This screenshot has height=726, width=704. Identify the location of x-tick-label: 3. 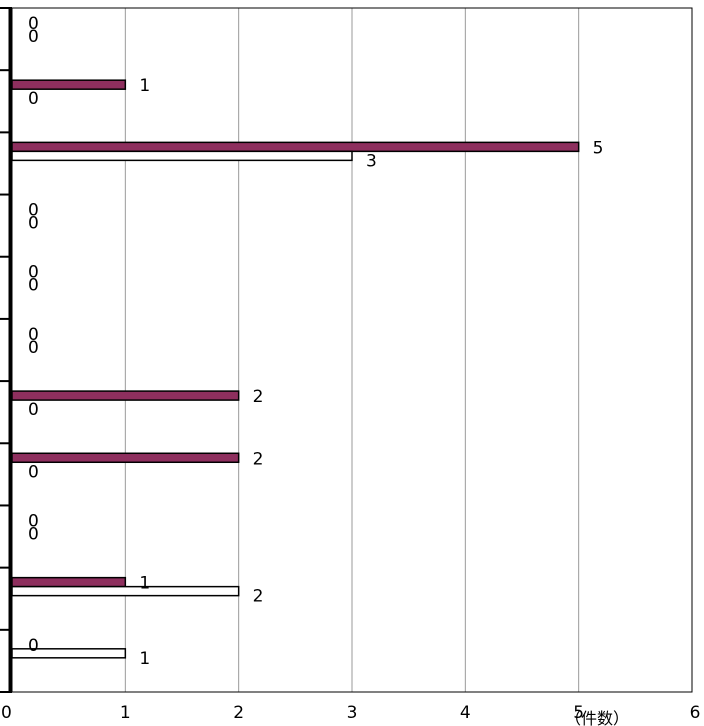
(352, 713).